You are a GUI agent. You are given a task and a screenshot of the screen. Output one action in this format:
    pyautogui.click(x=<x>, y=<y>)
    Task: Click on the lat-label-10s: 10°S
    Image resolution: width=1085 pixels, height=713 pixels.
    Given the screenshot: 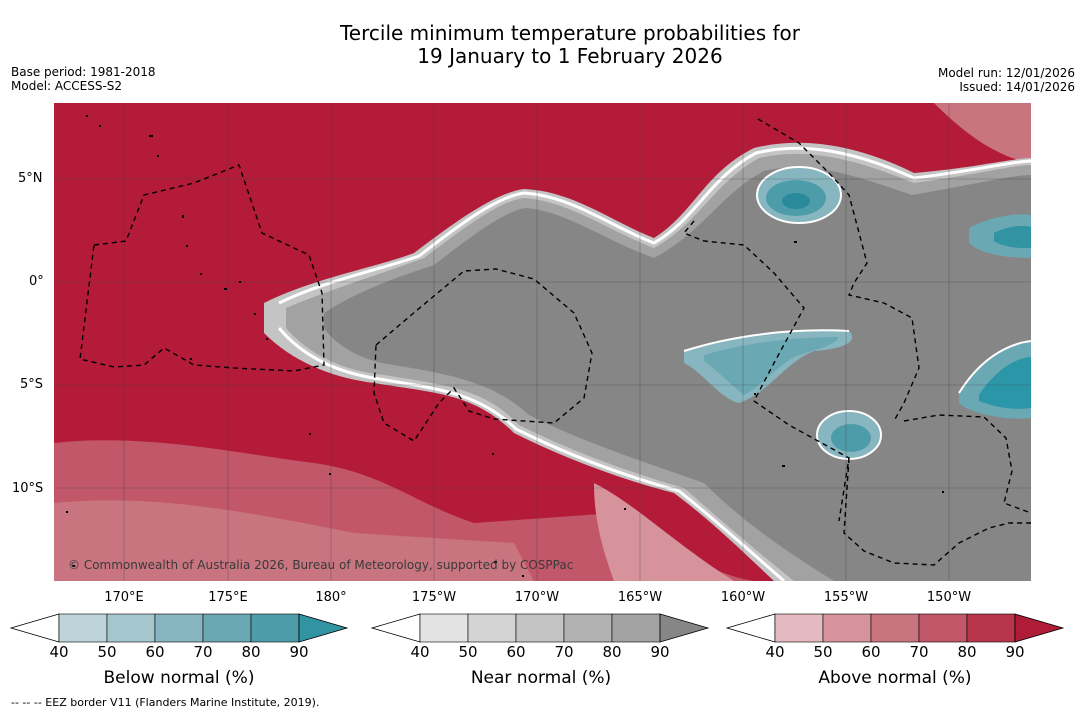 What is the action you would take?
    pyautogui.click(x=28, y=488)
    